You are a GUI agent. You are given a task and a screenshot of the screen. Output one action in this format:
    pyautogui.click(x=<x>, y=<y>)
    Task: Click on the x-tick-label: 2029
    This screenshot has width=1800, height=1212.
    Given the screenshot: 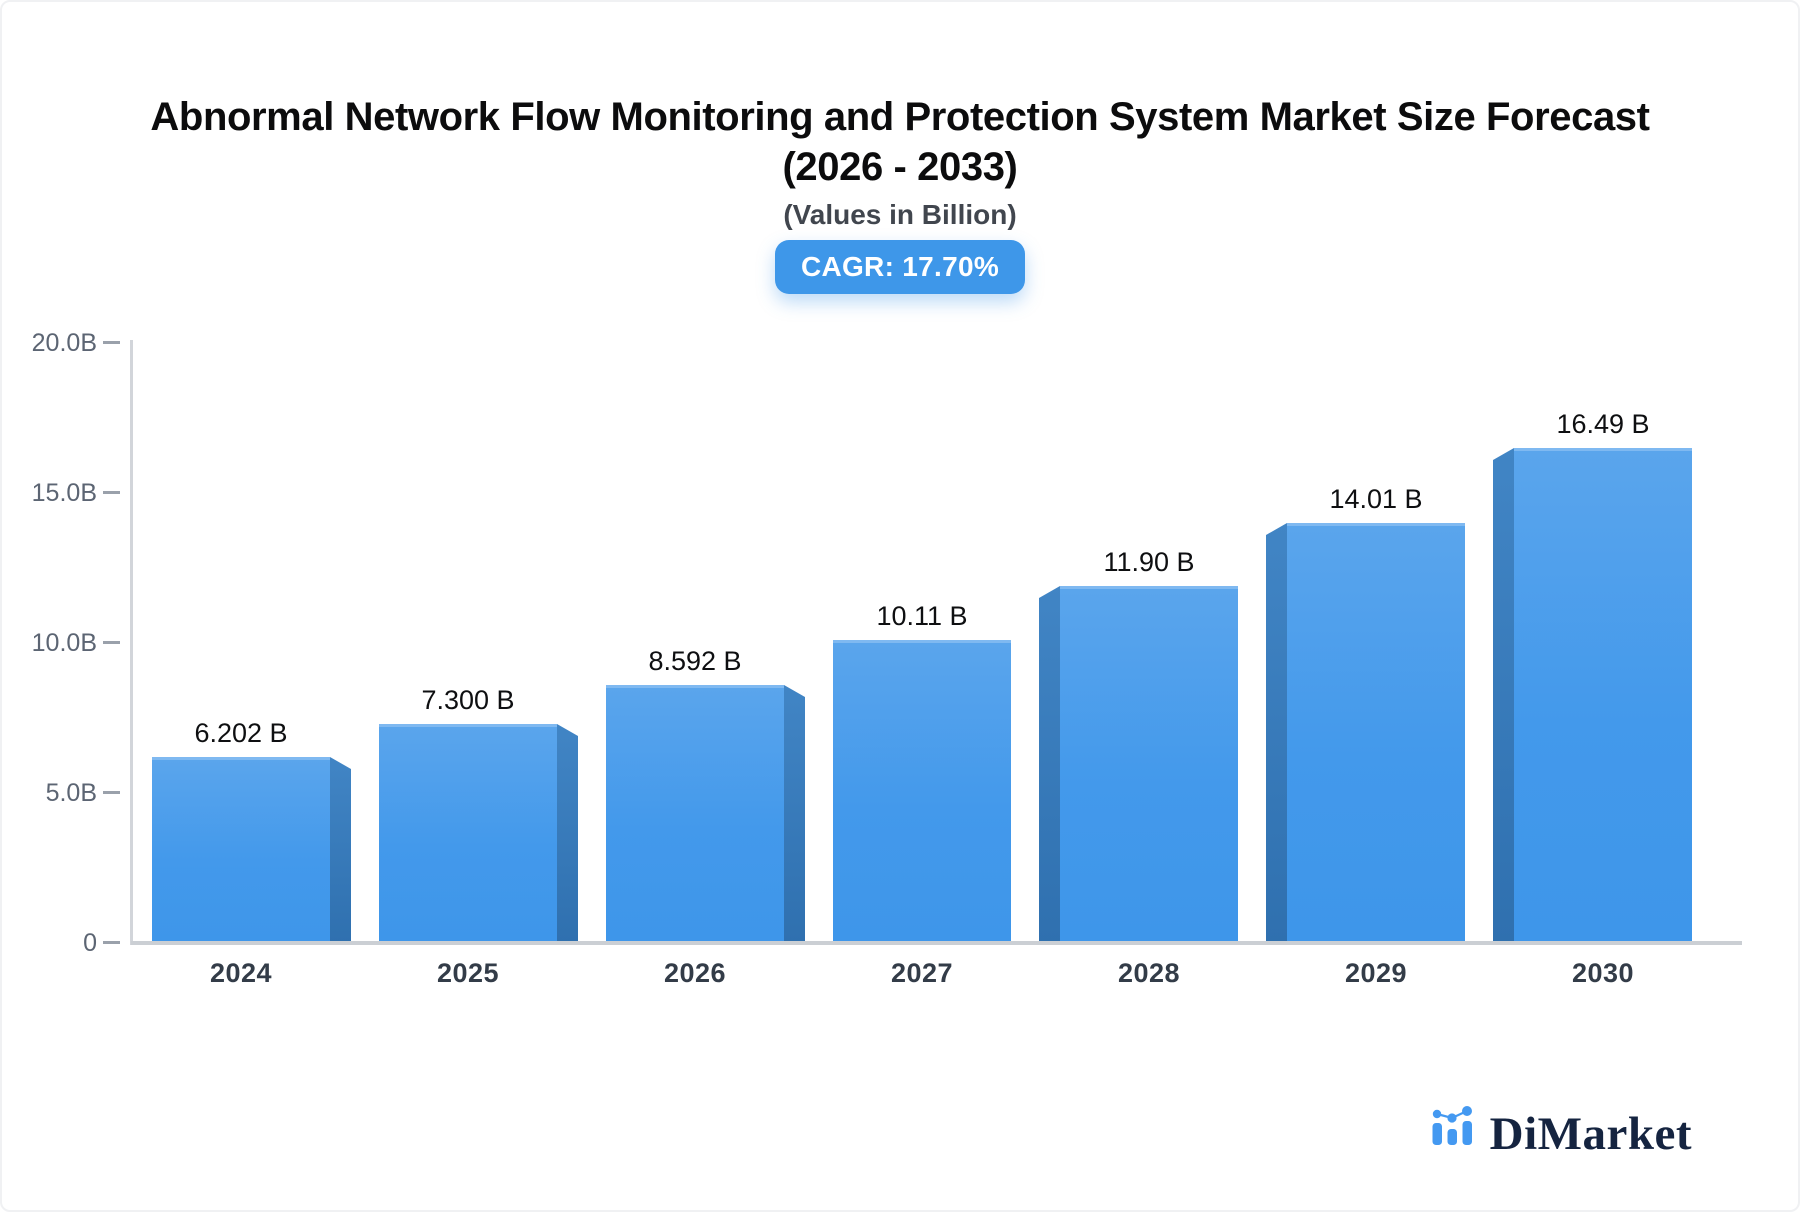 What is the action you would take?
    pyautogui.click(x=1376, y=973)
    